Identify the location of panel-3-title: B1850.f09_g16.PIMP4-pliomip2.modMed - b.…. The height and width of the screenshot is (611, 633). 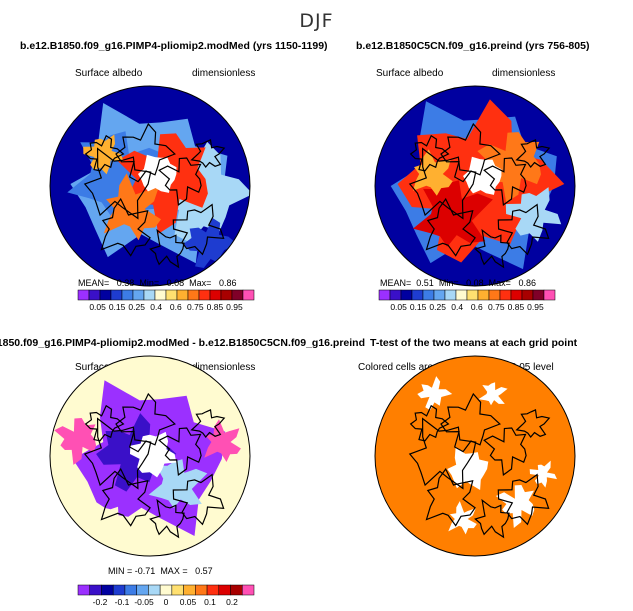
(182, 343).